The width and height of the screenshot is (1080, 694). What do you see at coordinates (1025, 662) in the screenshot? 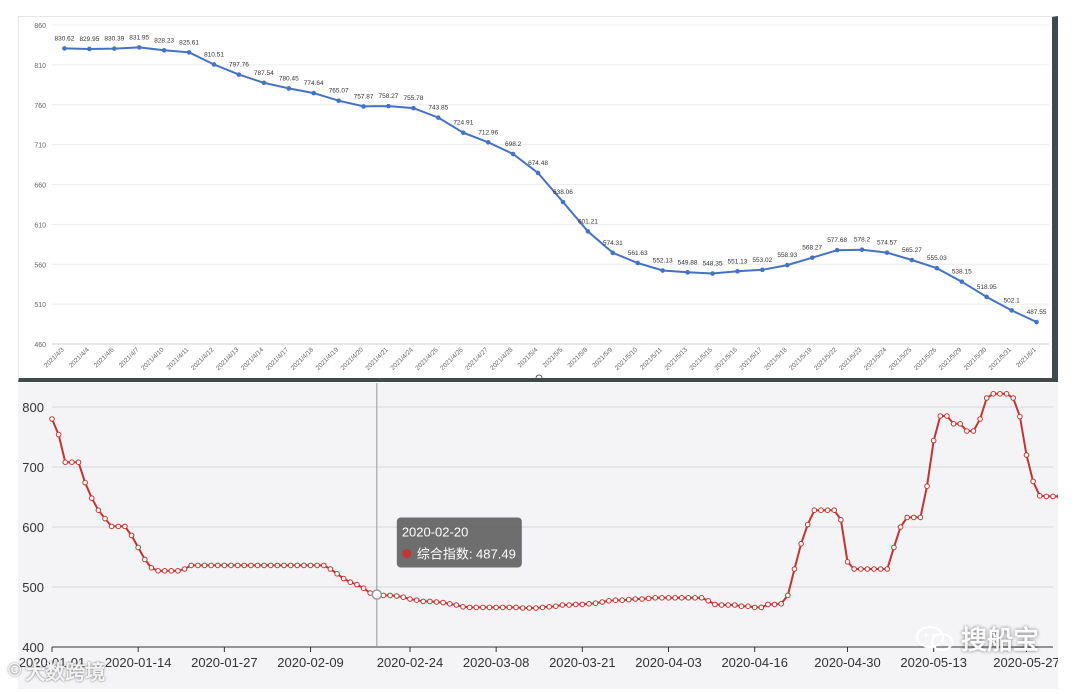
I see `x-tick-label: 2020-05-27` at bounding box center [1025, 662].